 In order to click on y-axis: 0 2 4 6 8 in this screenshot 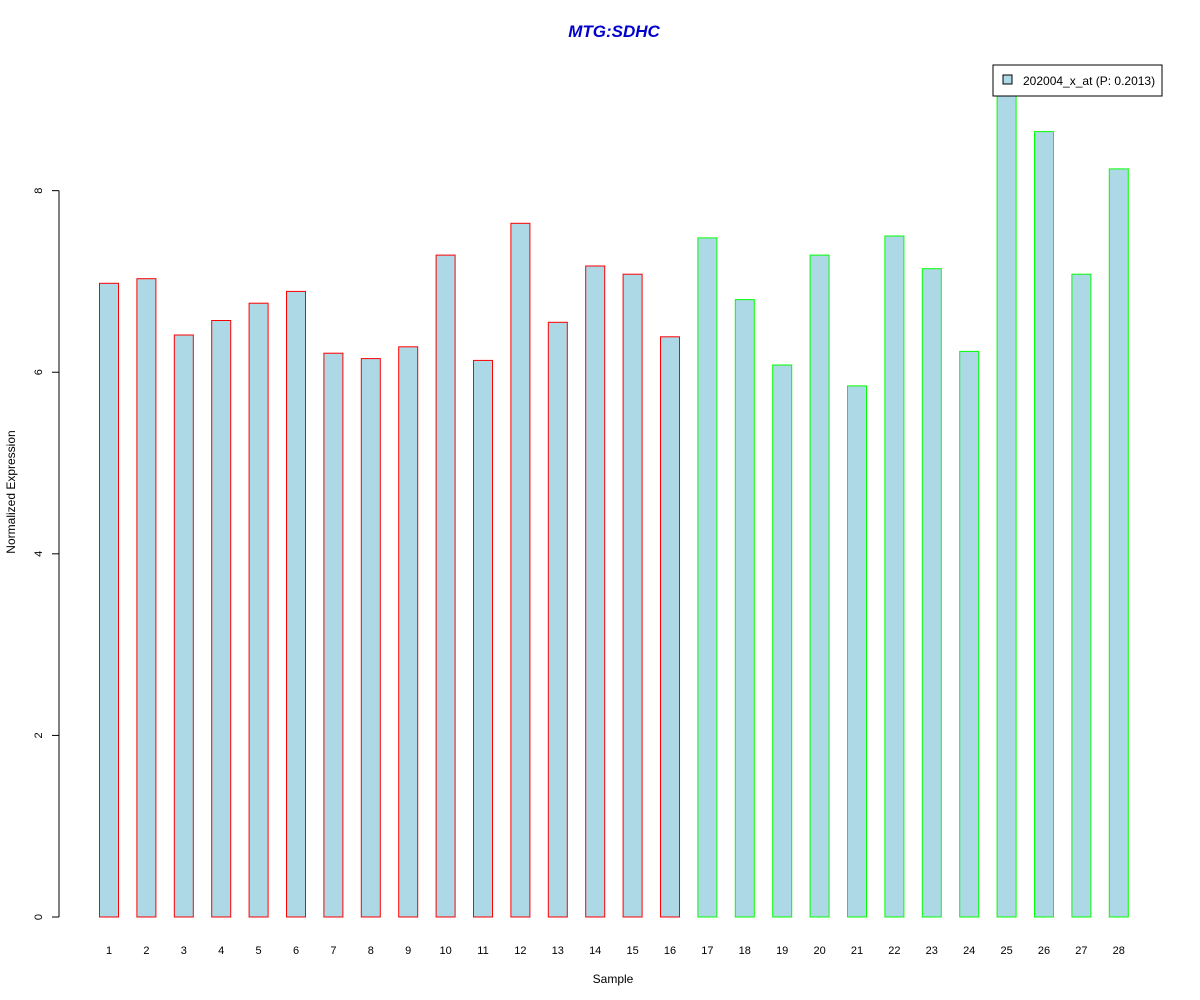, I will do `click(46, 554)`.